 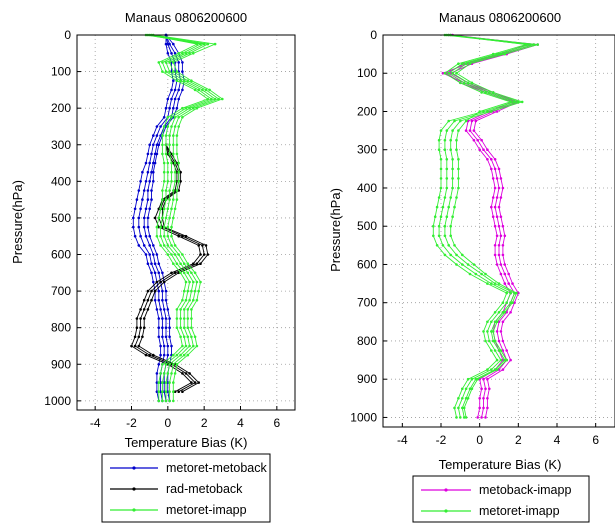 What do you see at coordinates (216, 468) in the screenshot?
I see `legend-label: metoret-metoback` at bounding box center [216, 468].